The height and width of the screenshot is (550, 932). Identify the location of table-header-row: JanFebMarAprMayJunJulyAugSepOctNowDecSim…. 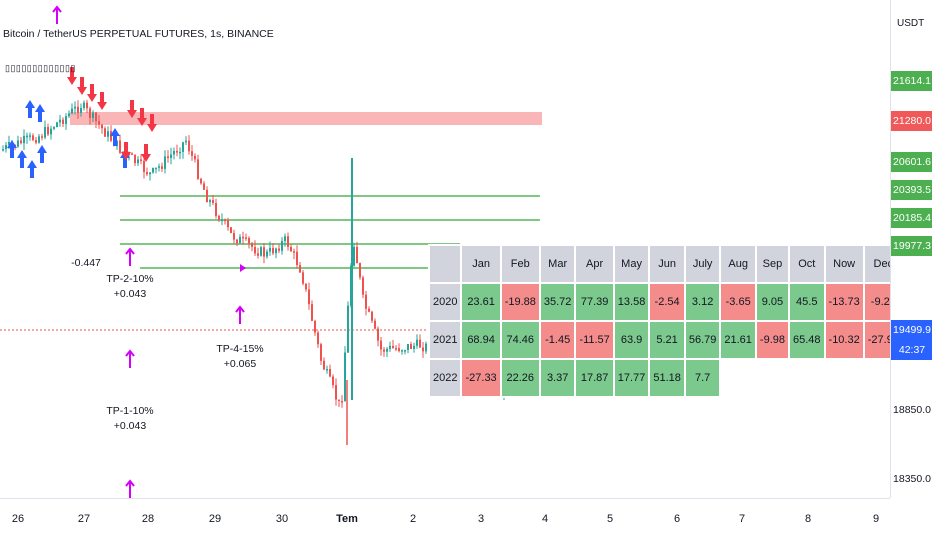
(660, 264).